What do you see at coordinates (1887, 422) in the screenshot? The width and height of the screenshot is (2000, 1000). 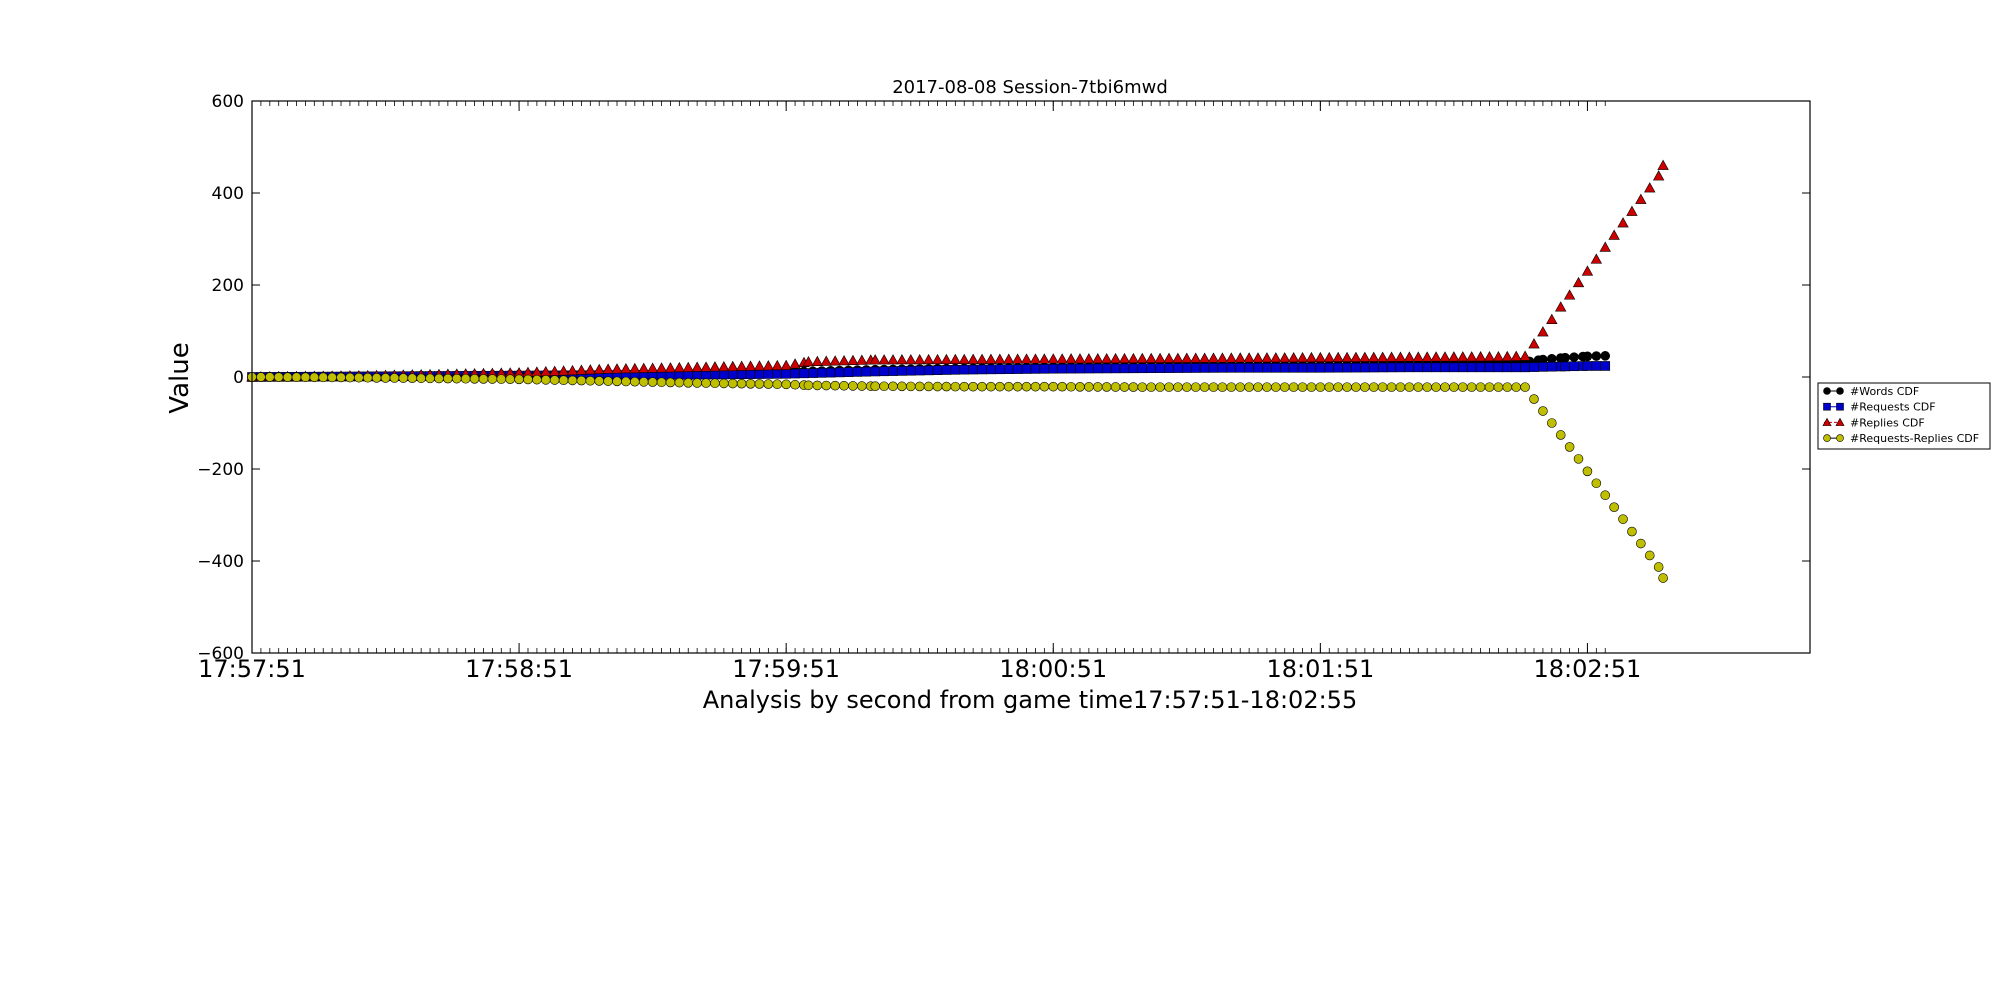 I see `legend-label: #Replies CDF` at bounding box center [1887, 422].